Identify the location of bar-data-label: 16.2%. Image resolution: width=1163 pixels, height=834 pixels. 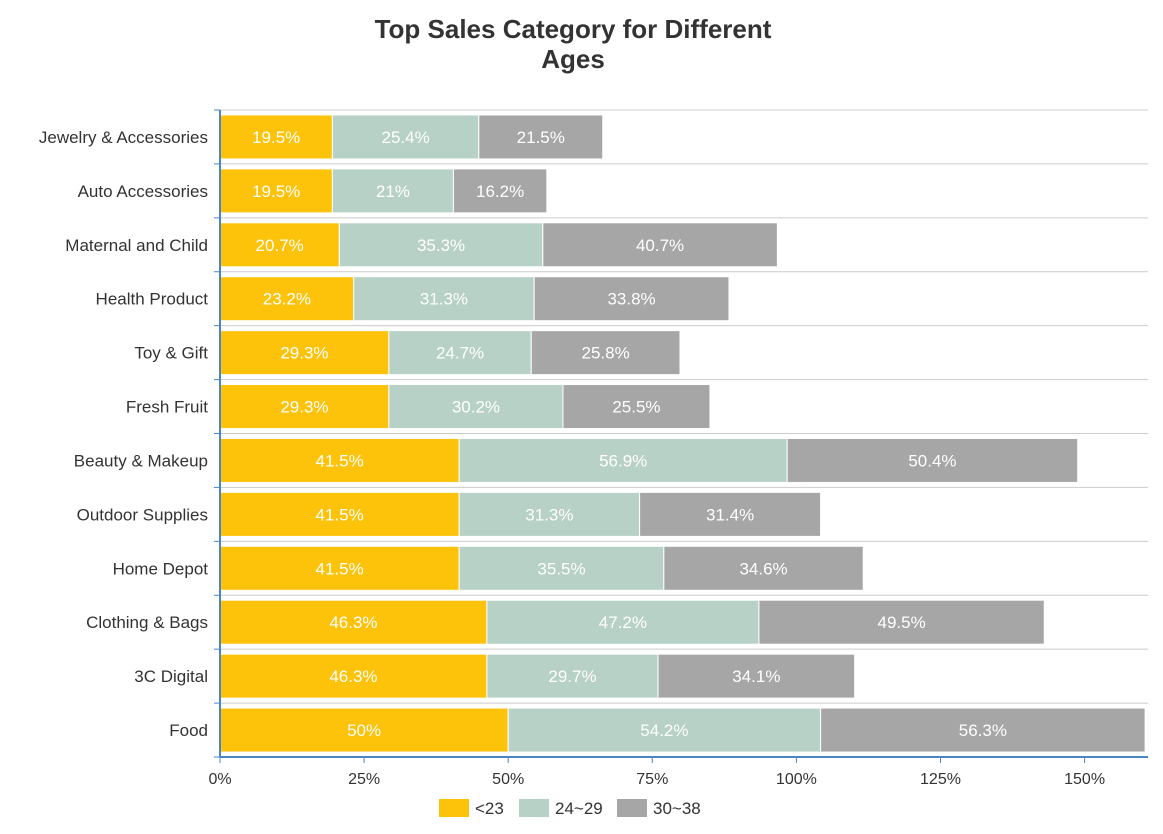
(500, 191).